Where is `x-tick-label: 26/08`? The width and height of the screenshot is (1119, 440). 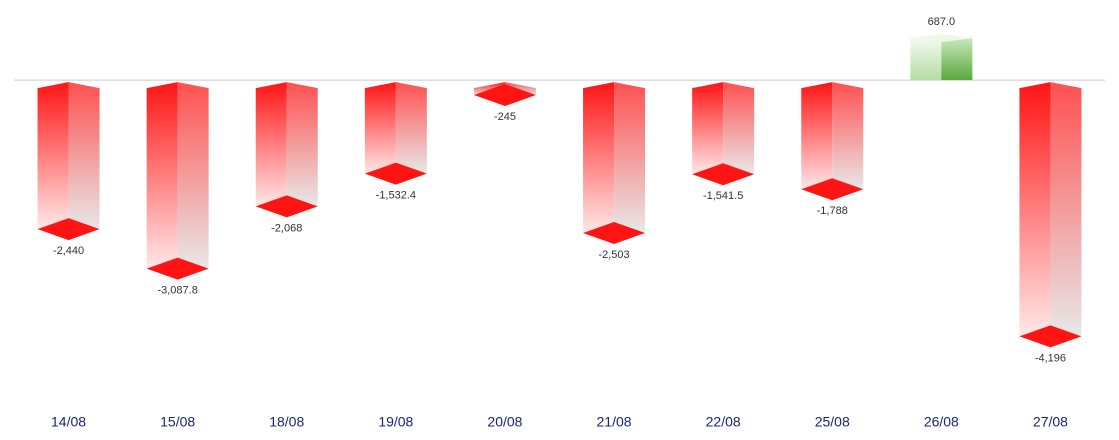 x-tick-label: 26/08 is located at coordinates (941, 422).